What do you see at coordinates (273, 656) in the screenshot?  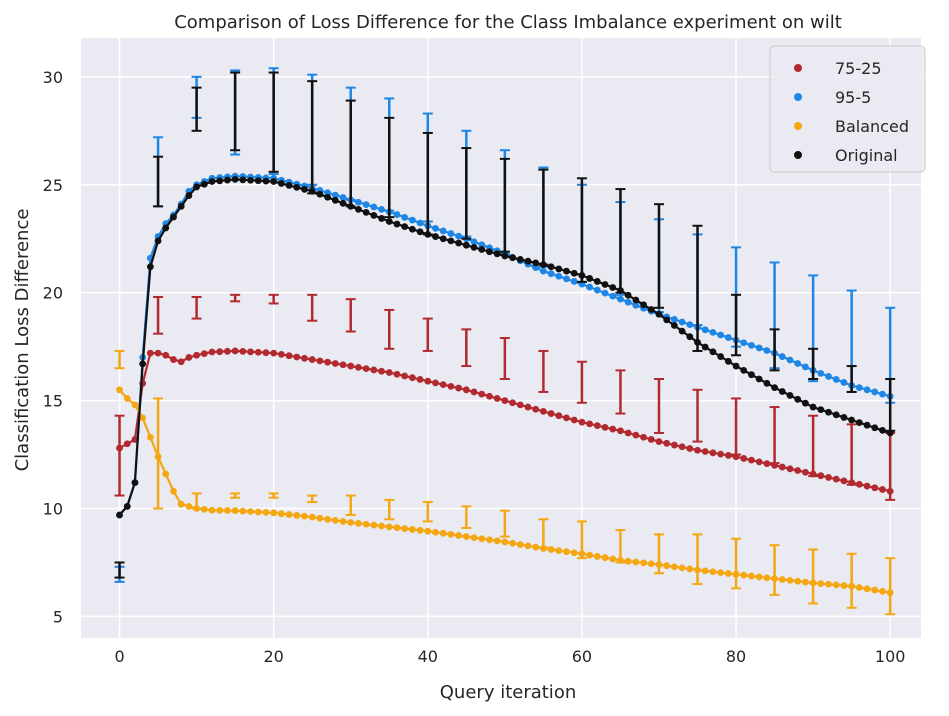 I see `x-tick-label: 20` at bounding box center [273, 656].